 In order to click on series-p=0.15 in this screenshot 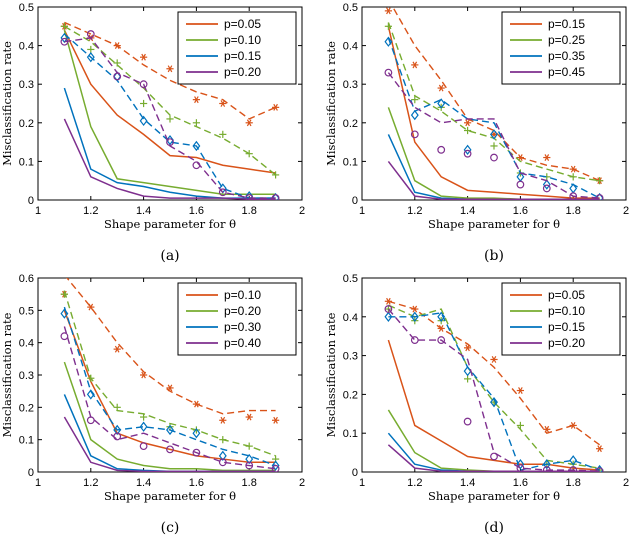, I will do `click(170, 116)`.